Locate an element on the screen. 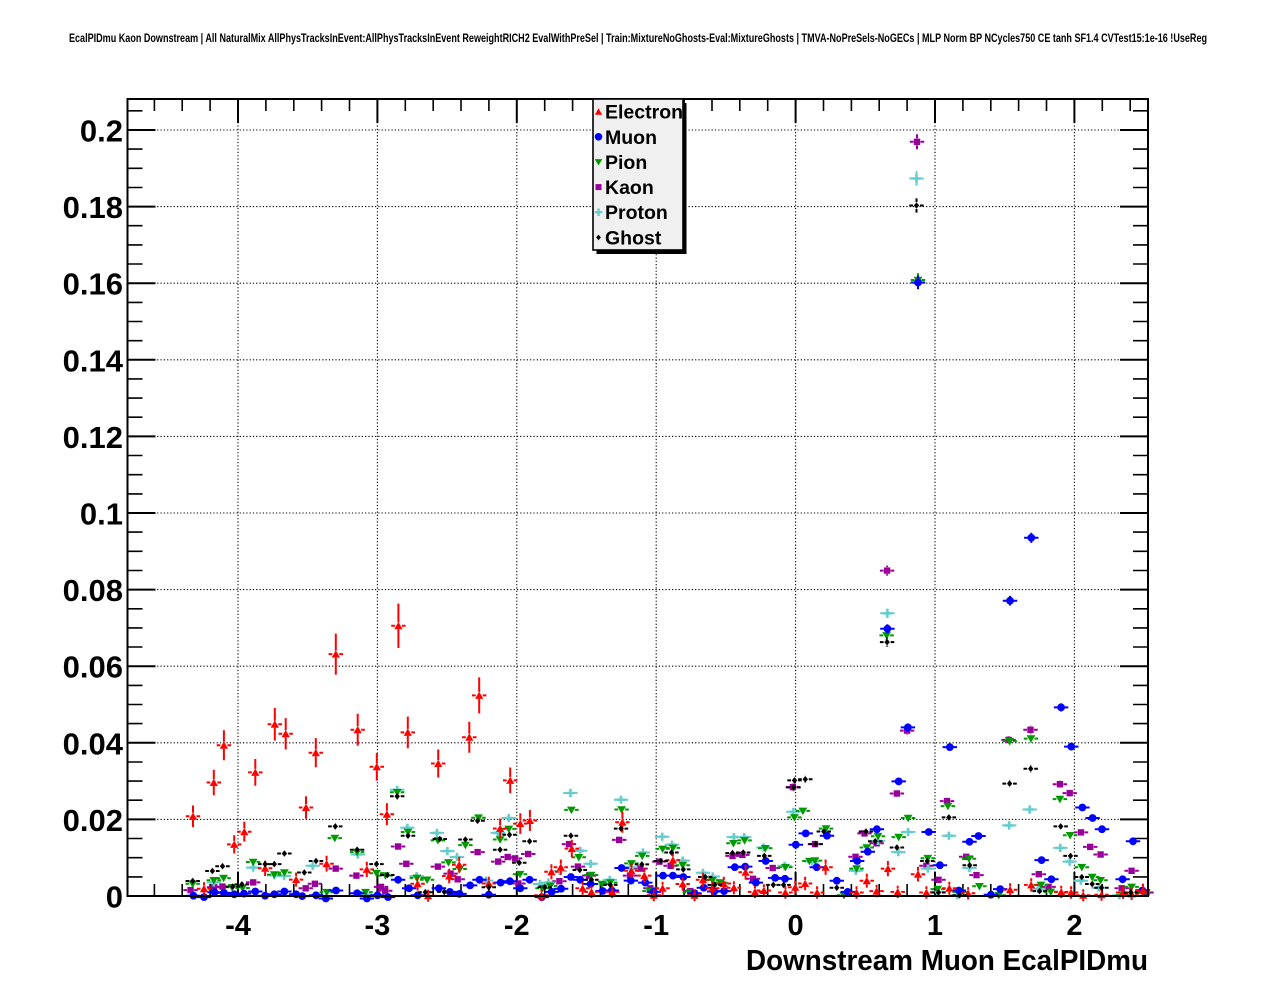 This screenshot has width=1276, height=996. svg-text: 0.1 is located at coordinates (101, 514).